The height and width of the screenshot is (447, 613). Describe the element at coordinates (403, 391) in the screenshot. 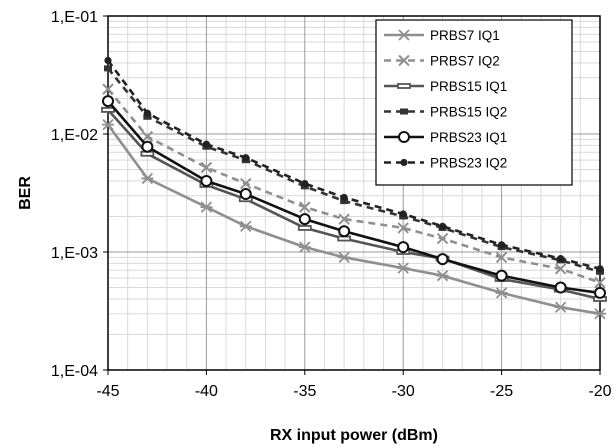

I see `x-tick-label: -30` at that location.